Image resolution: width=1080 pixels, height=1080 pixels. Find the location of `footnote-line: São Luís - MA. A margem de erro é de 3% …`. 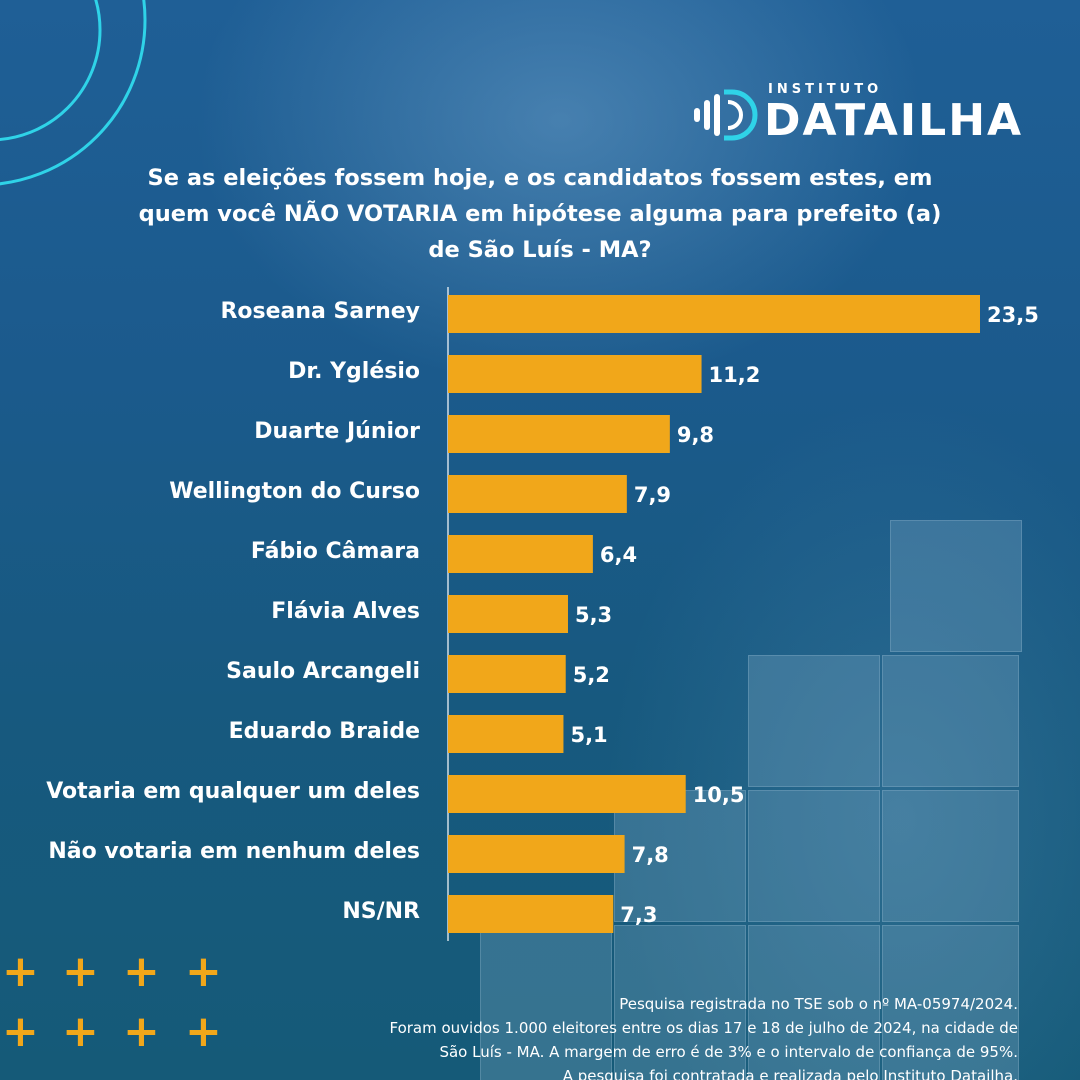

footnote-line: São Luís - MA. A margem de erro é de 3% … is located at coordinates (728, 1052).